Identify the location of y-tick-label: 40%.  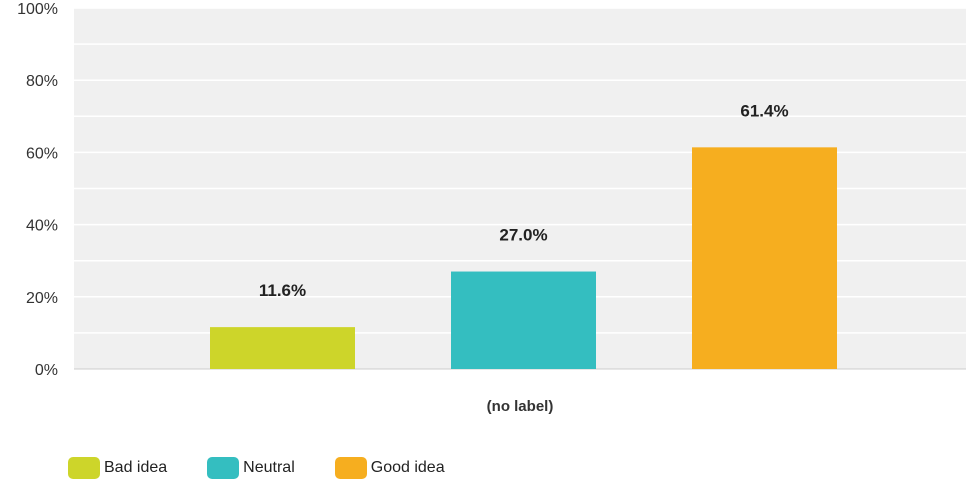
(42, 226).